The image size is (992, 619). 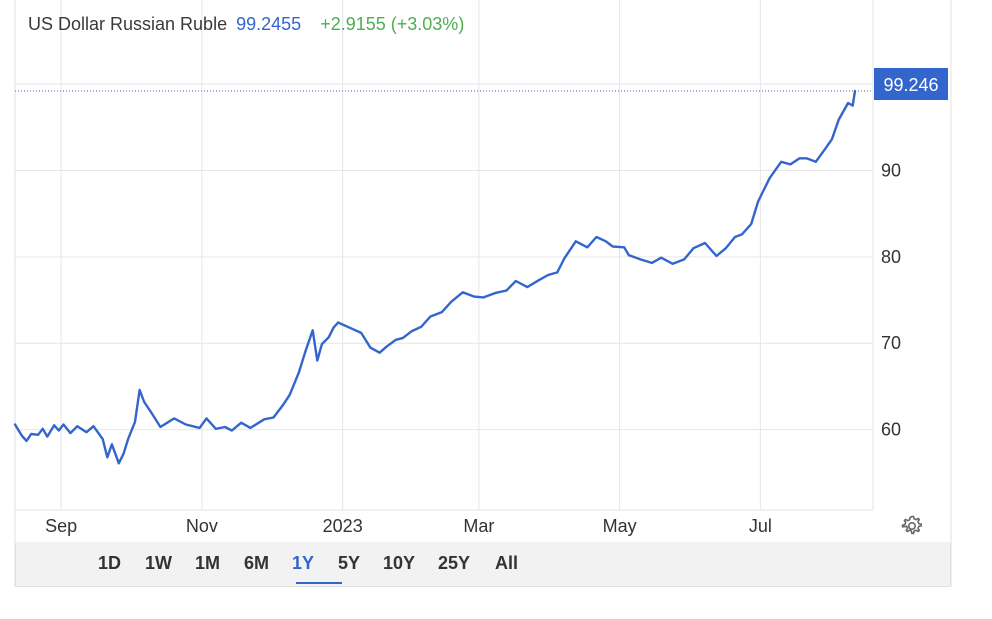 I want to click on range-button-1y: 1Y, so click(x=303, y=563).